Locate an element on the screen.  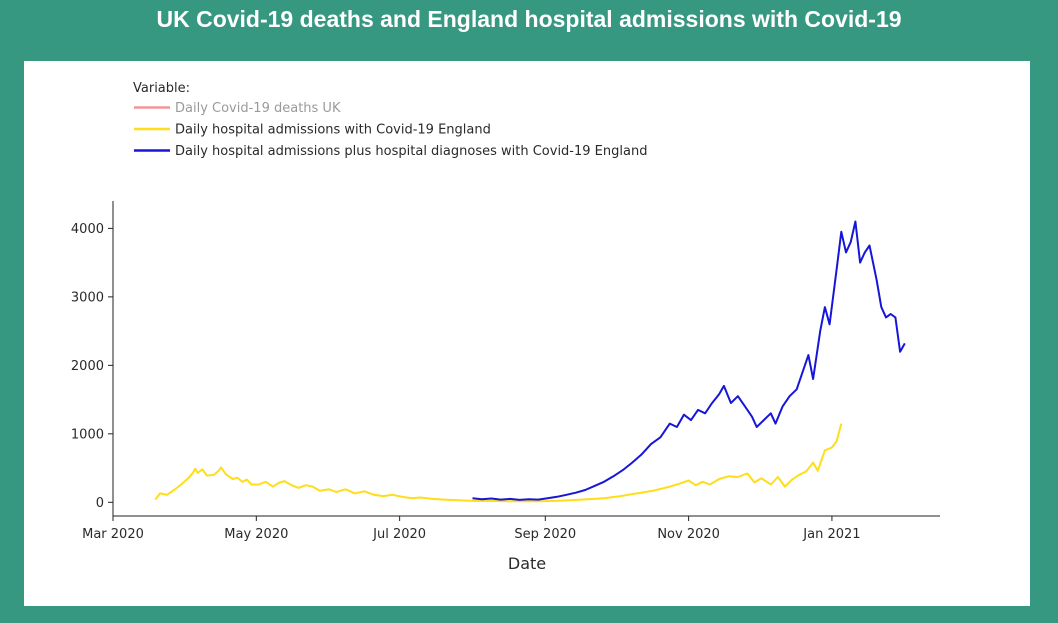
x-tick-label: Mar 2020 is located at coordinates (113, 534).